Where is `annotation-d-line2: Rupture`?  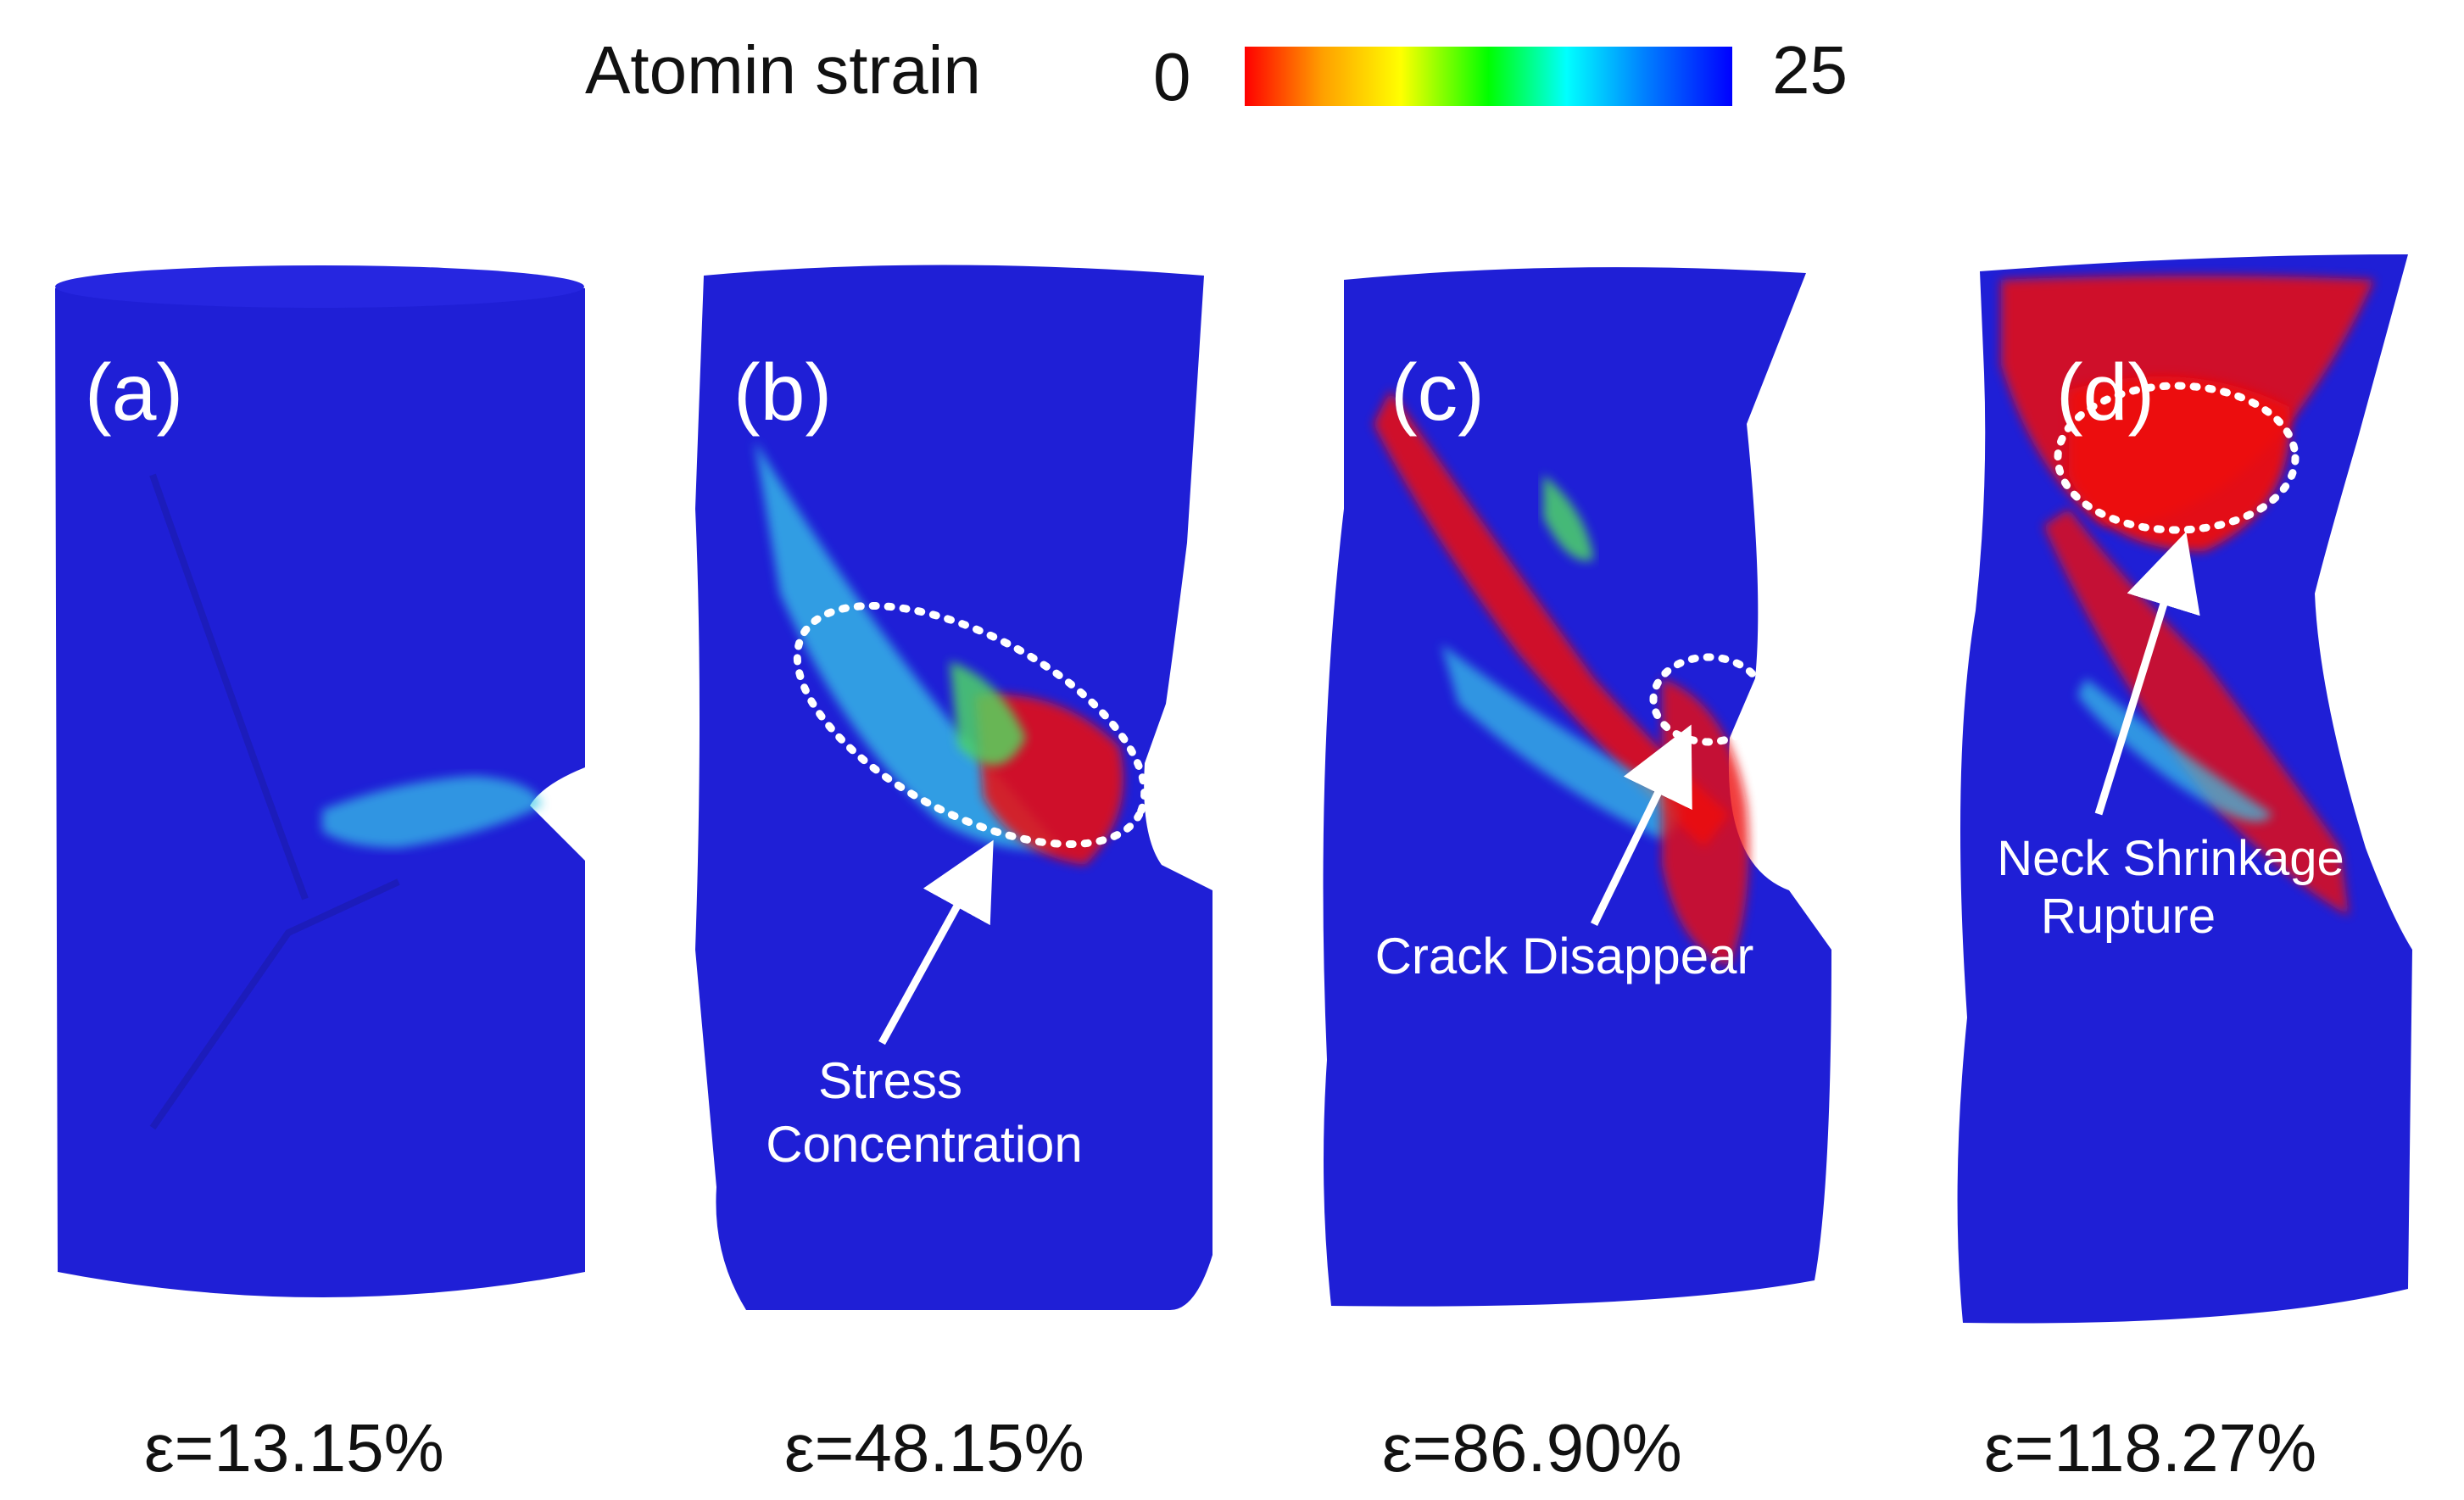
annotation-d-line2: Rupture is located at coordinates (2128, 916).